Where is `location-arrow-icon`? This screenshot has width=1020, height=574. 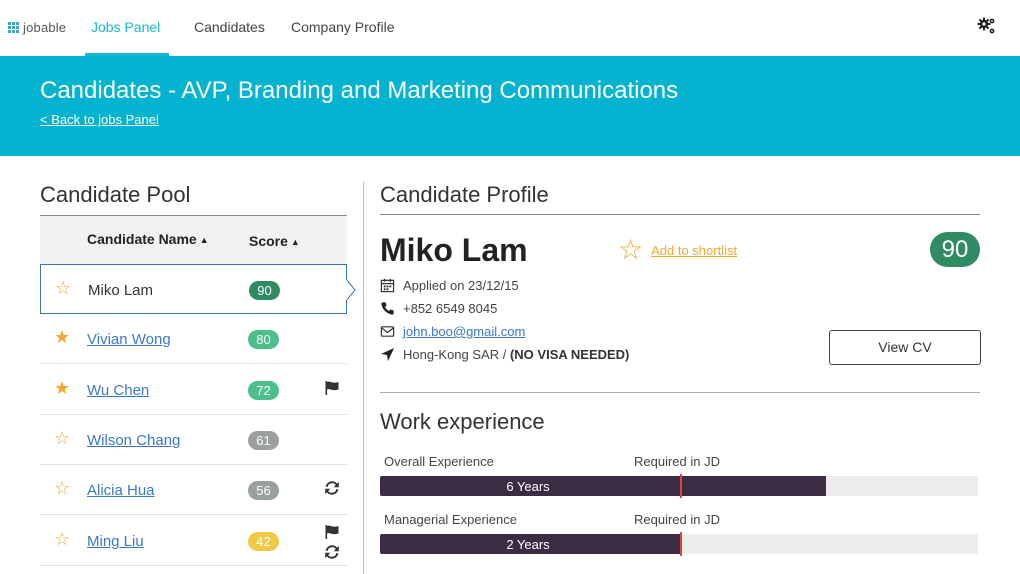 location-arrow-icon is located at coordinates (387, 354).